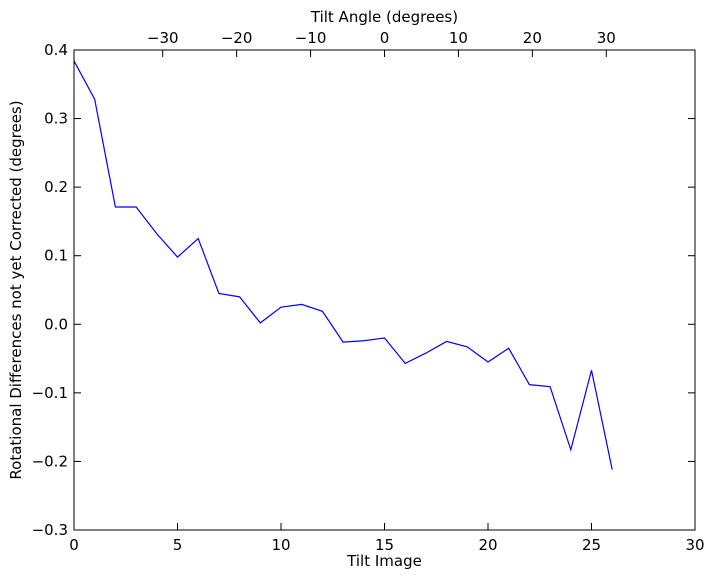 This screenshot has height=579, width=714. Describe the element at coordinates (50, 461) in the screenshot. I see `y-tick-label: −0.2` at that location.